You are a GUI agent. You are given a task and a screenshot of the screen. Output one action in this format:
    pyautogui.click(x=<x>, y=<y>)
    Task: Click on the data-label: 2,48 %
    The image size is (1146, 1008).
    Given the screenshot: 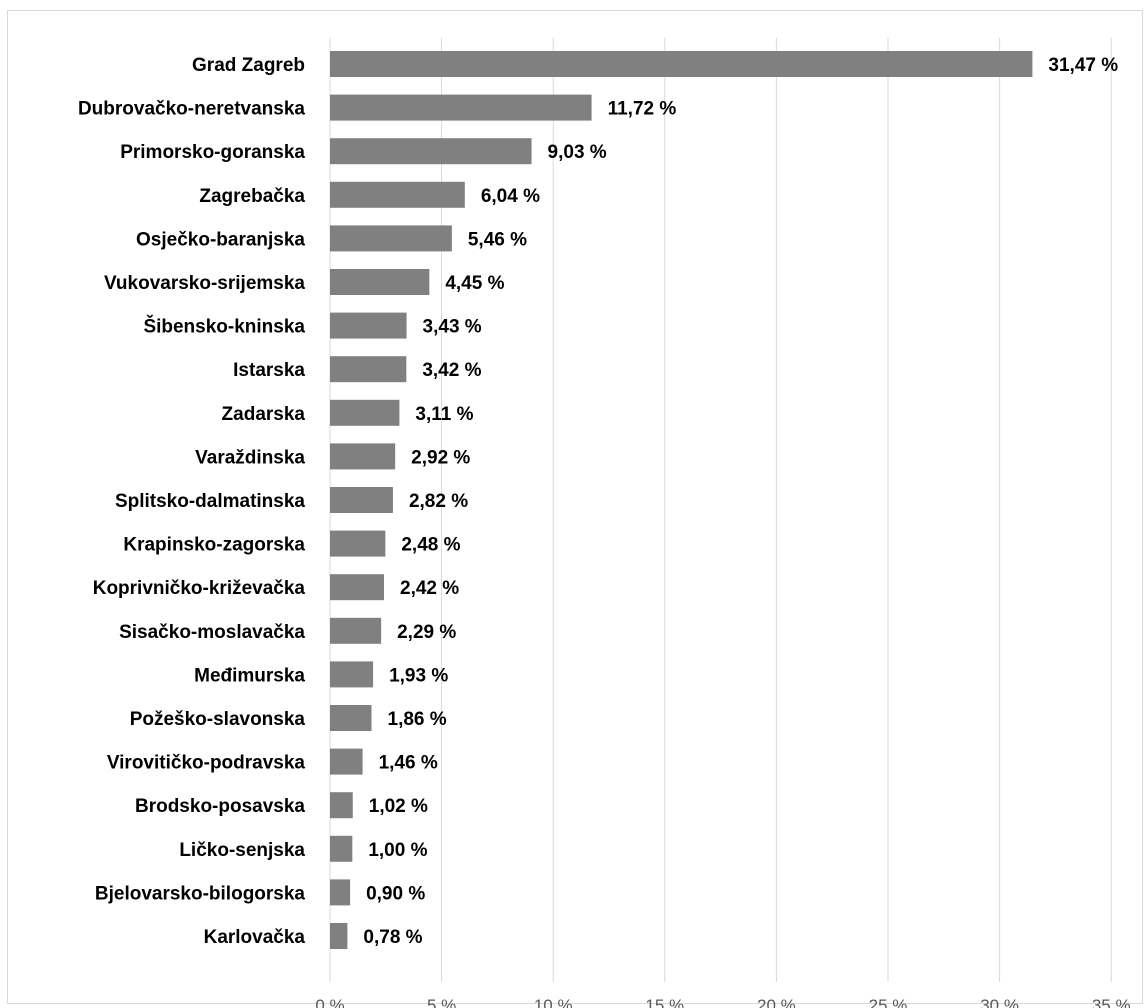 What is the action you would take?
    pyautogui.click(x=430, y=545)
    